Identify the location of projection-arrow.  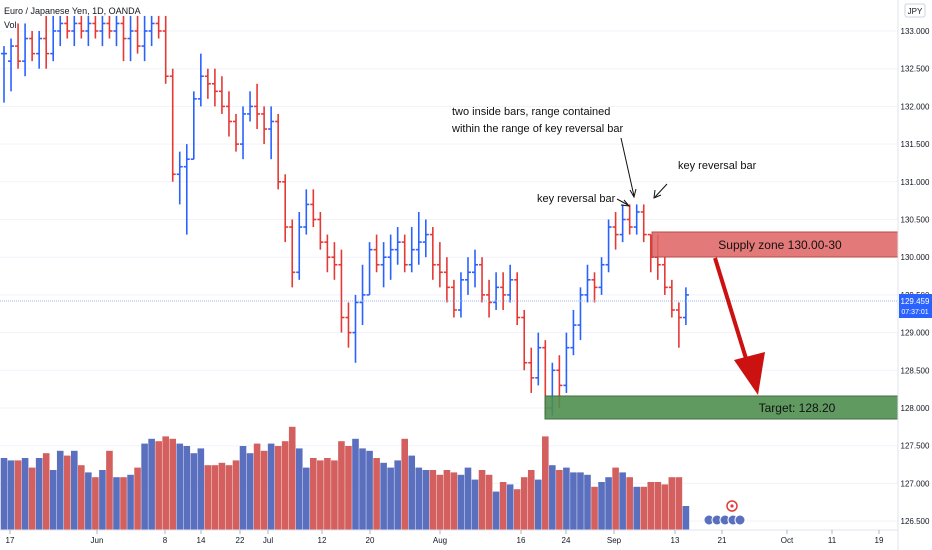
(739, 326).